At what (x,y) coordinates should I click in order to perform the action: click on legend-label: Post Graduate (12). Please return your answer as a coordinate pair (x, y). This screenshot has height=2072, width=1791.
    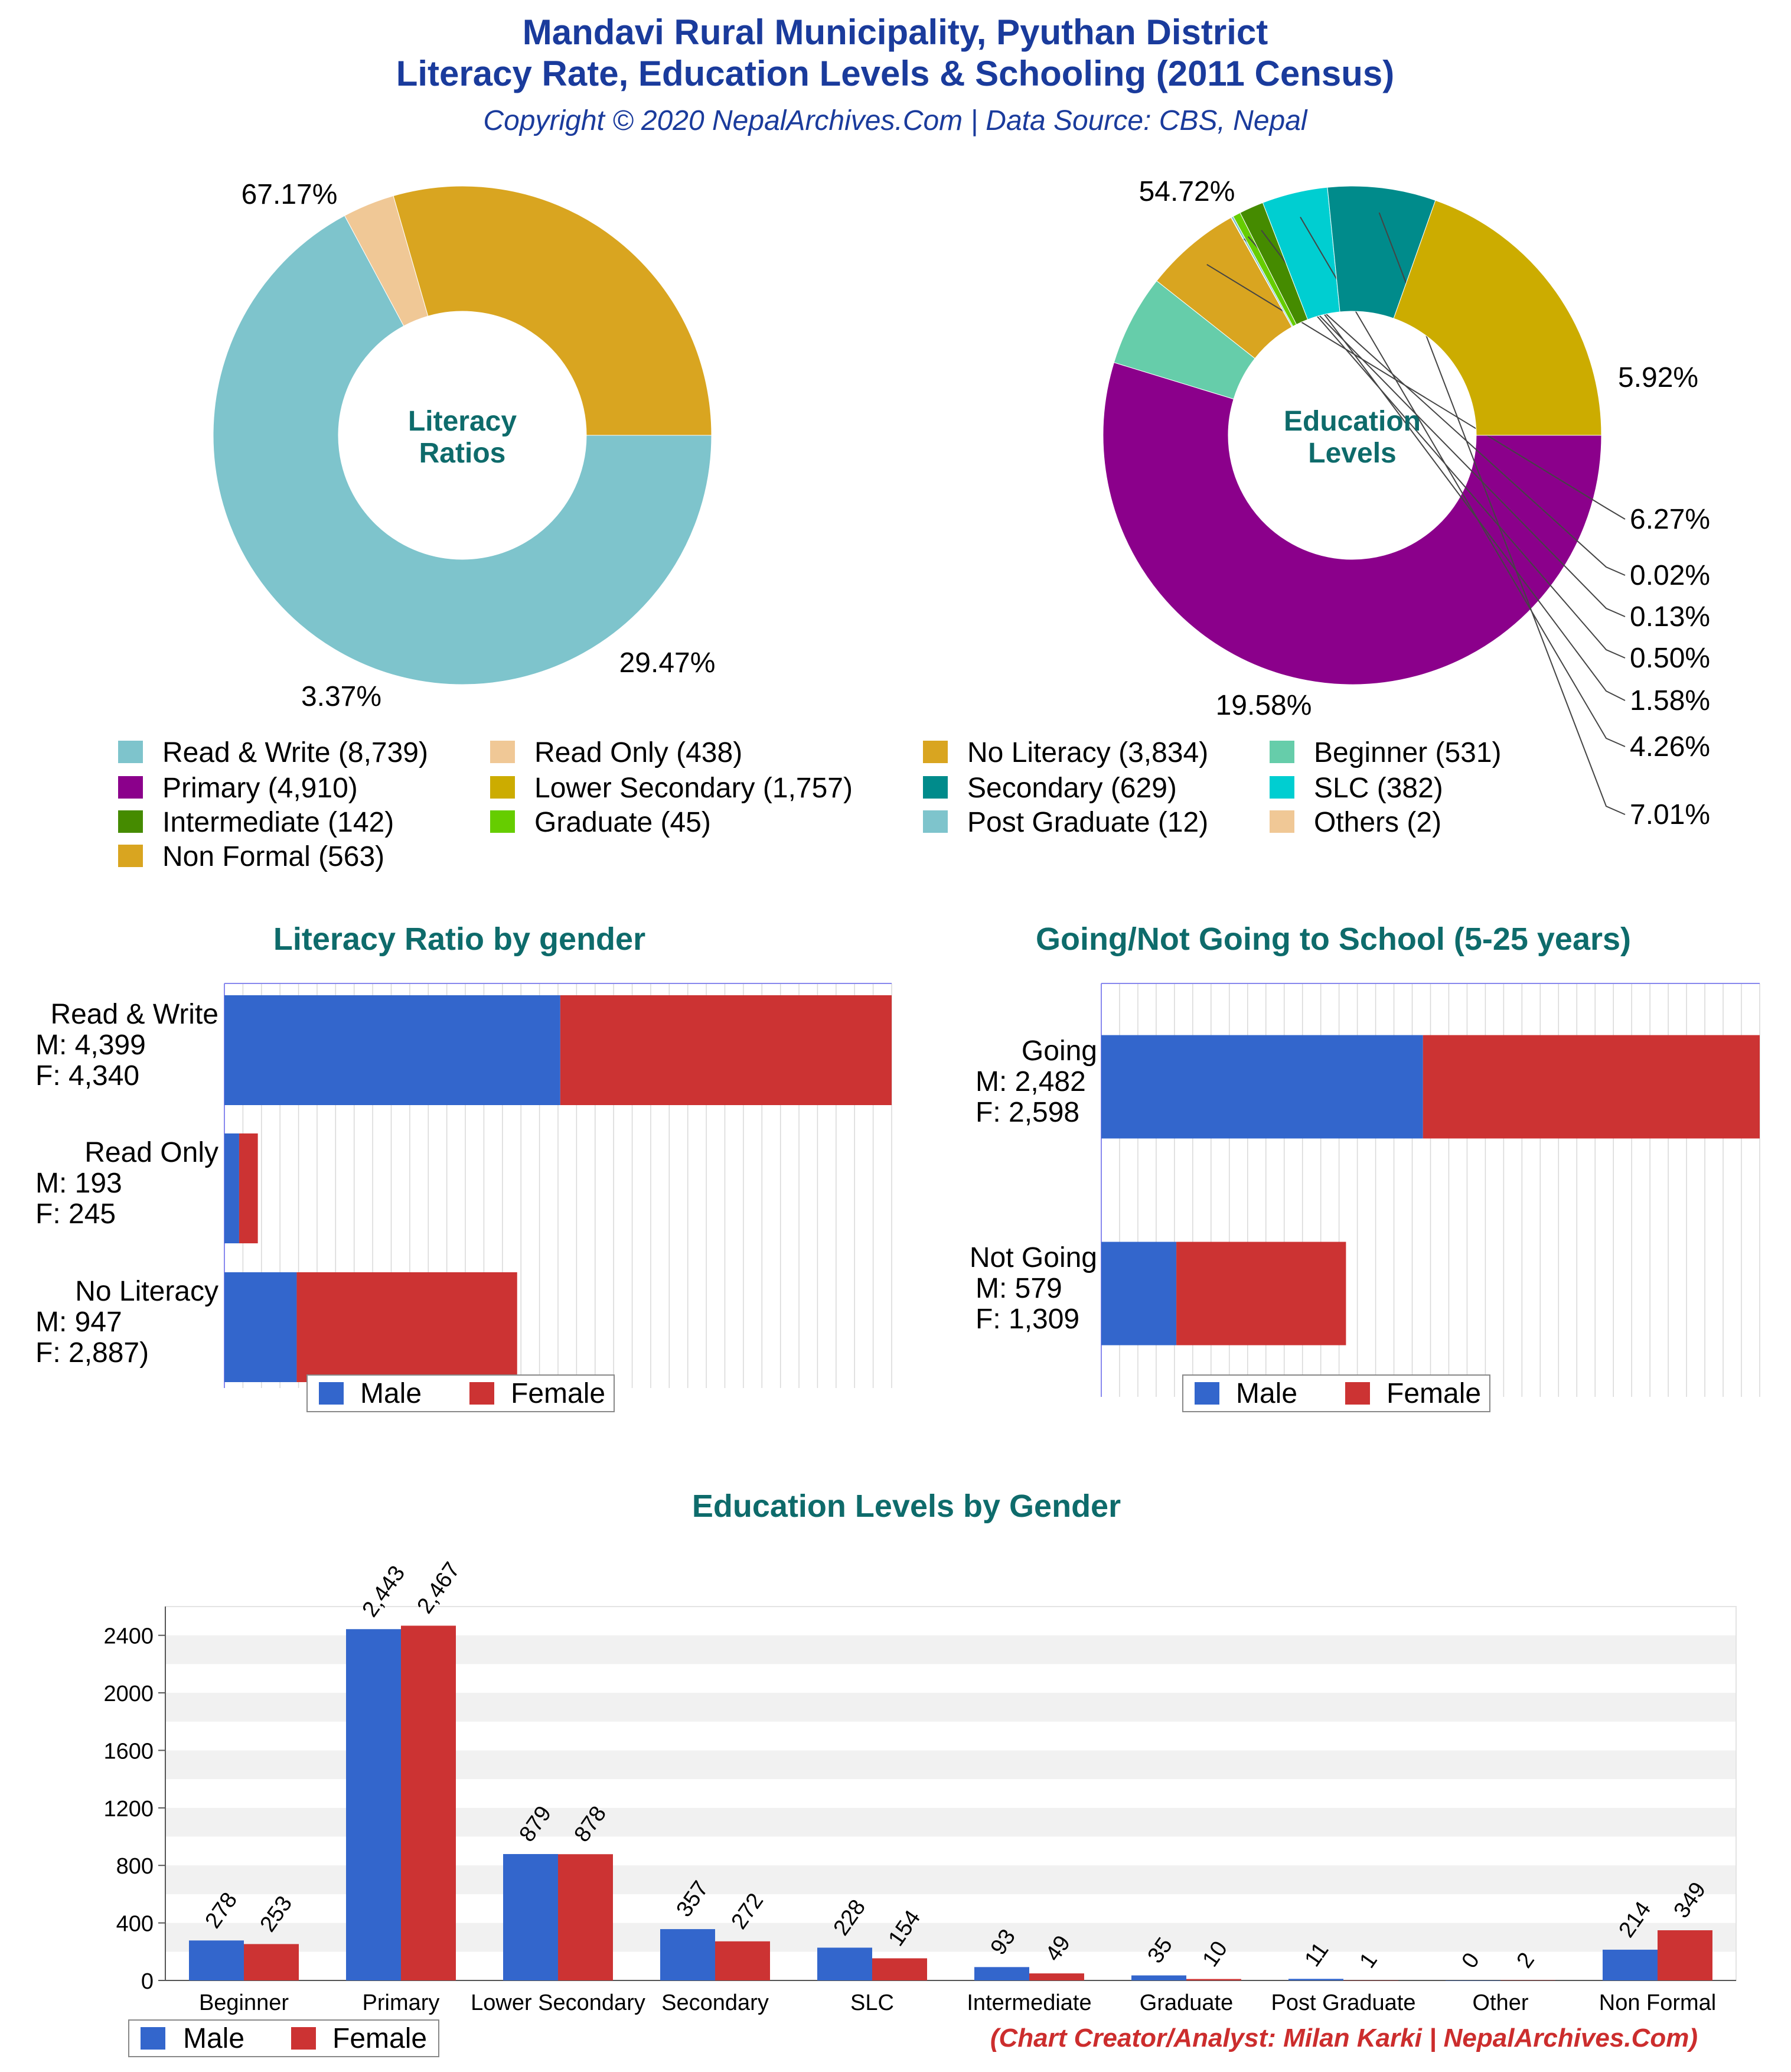
    Looking at the image, I should click on (1087, 822).